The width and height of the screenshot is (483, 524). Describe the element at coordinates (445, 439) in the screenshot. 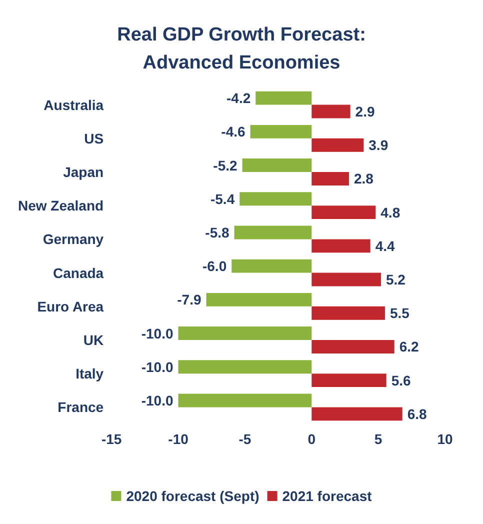

I see `x-tick-label: 10` at that location.